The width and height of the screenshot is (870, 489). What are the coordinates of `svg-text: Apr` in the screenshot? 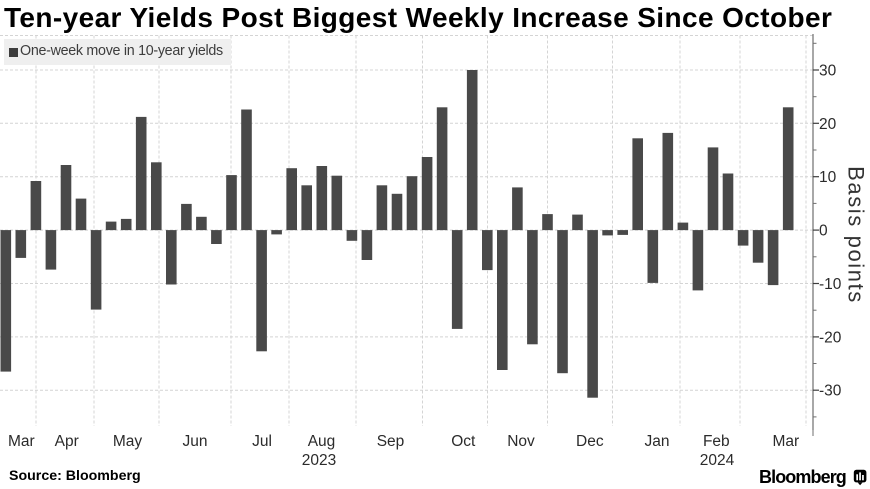 It's located at (67, 441).